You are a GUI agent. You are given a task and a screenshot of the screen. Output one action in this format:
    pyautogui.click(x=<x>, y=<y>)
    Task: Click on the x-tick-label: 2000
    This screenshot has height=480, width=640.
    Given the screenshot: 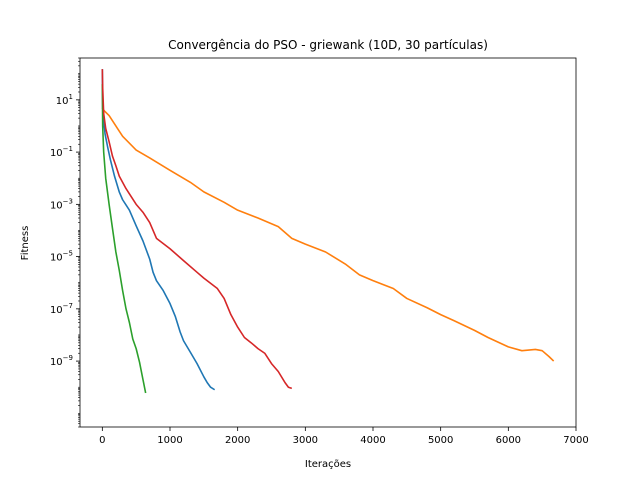 What is the action you would take?
    pyautogui.click(x=237, y=440)
    